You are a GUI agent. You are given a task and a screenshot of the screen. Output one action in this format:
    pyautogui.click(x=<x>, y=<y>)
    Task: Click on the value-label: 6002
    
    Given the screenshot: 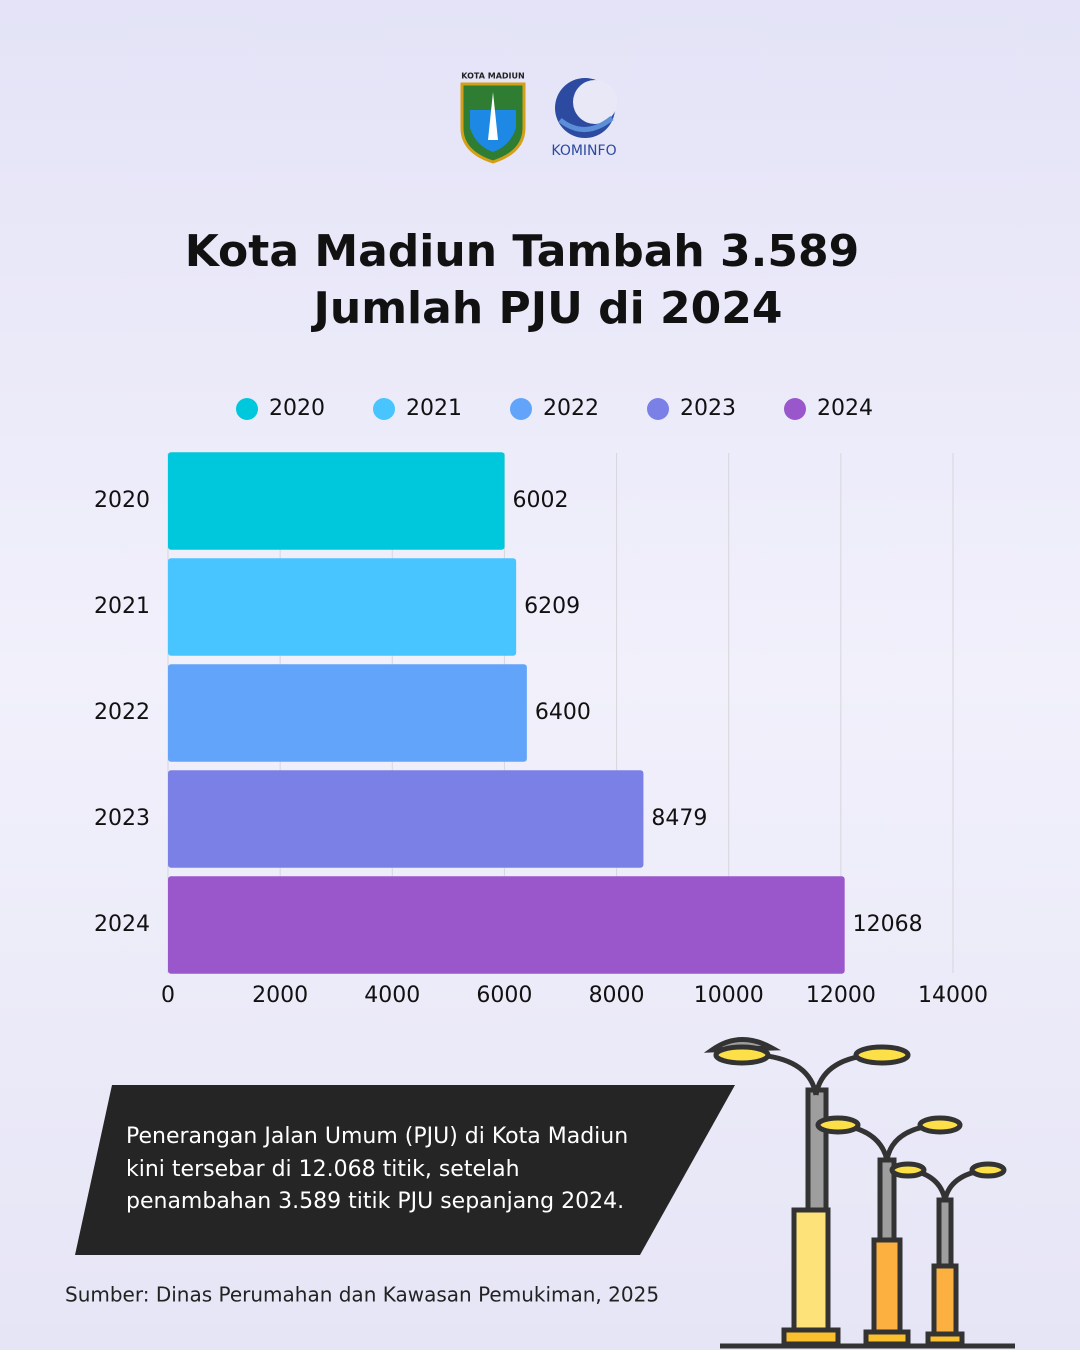 What is the action you would take?
    pyautogui.click(x=541, y=500)
    